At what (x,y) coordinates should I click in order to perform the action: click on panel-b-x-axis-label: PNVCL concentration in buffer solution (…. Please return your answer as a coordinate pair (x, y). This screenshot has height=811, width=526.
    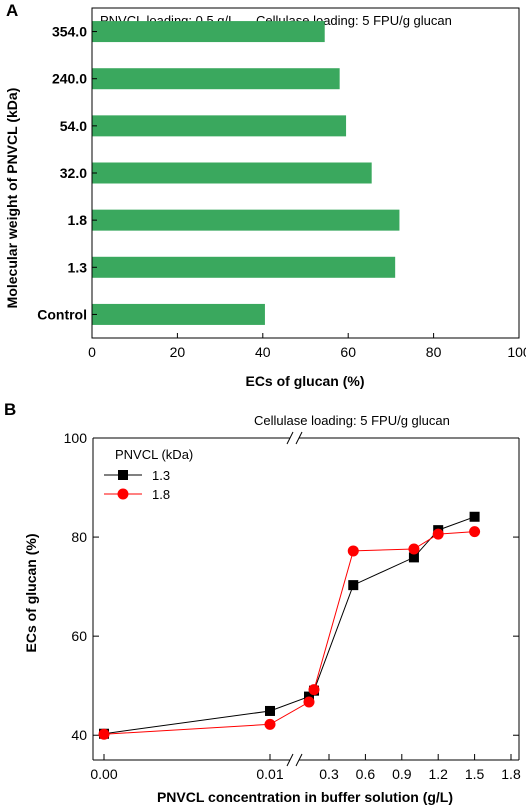
    Looking at the image, I should click on (305, 797).